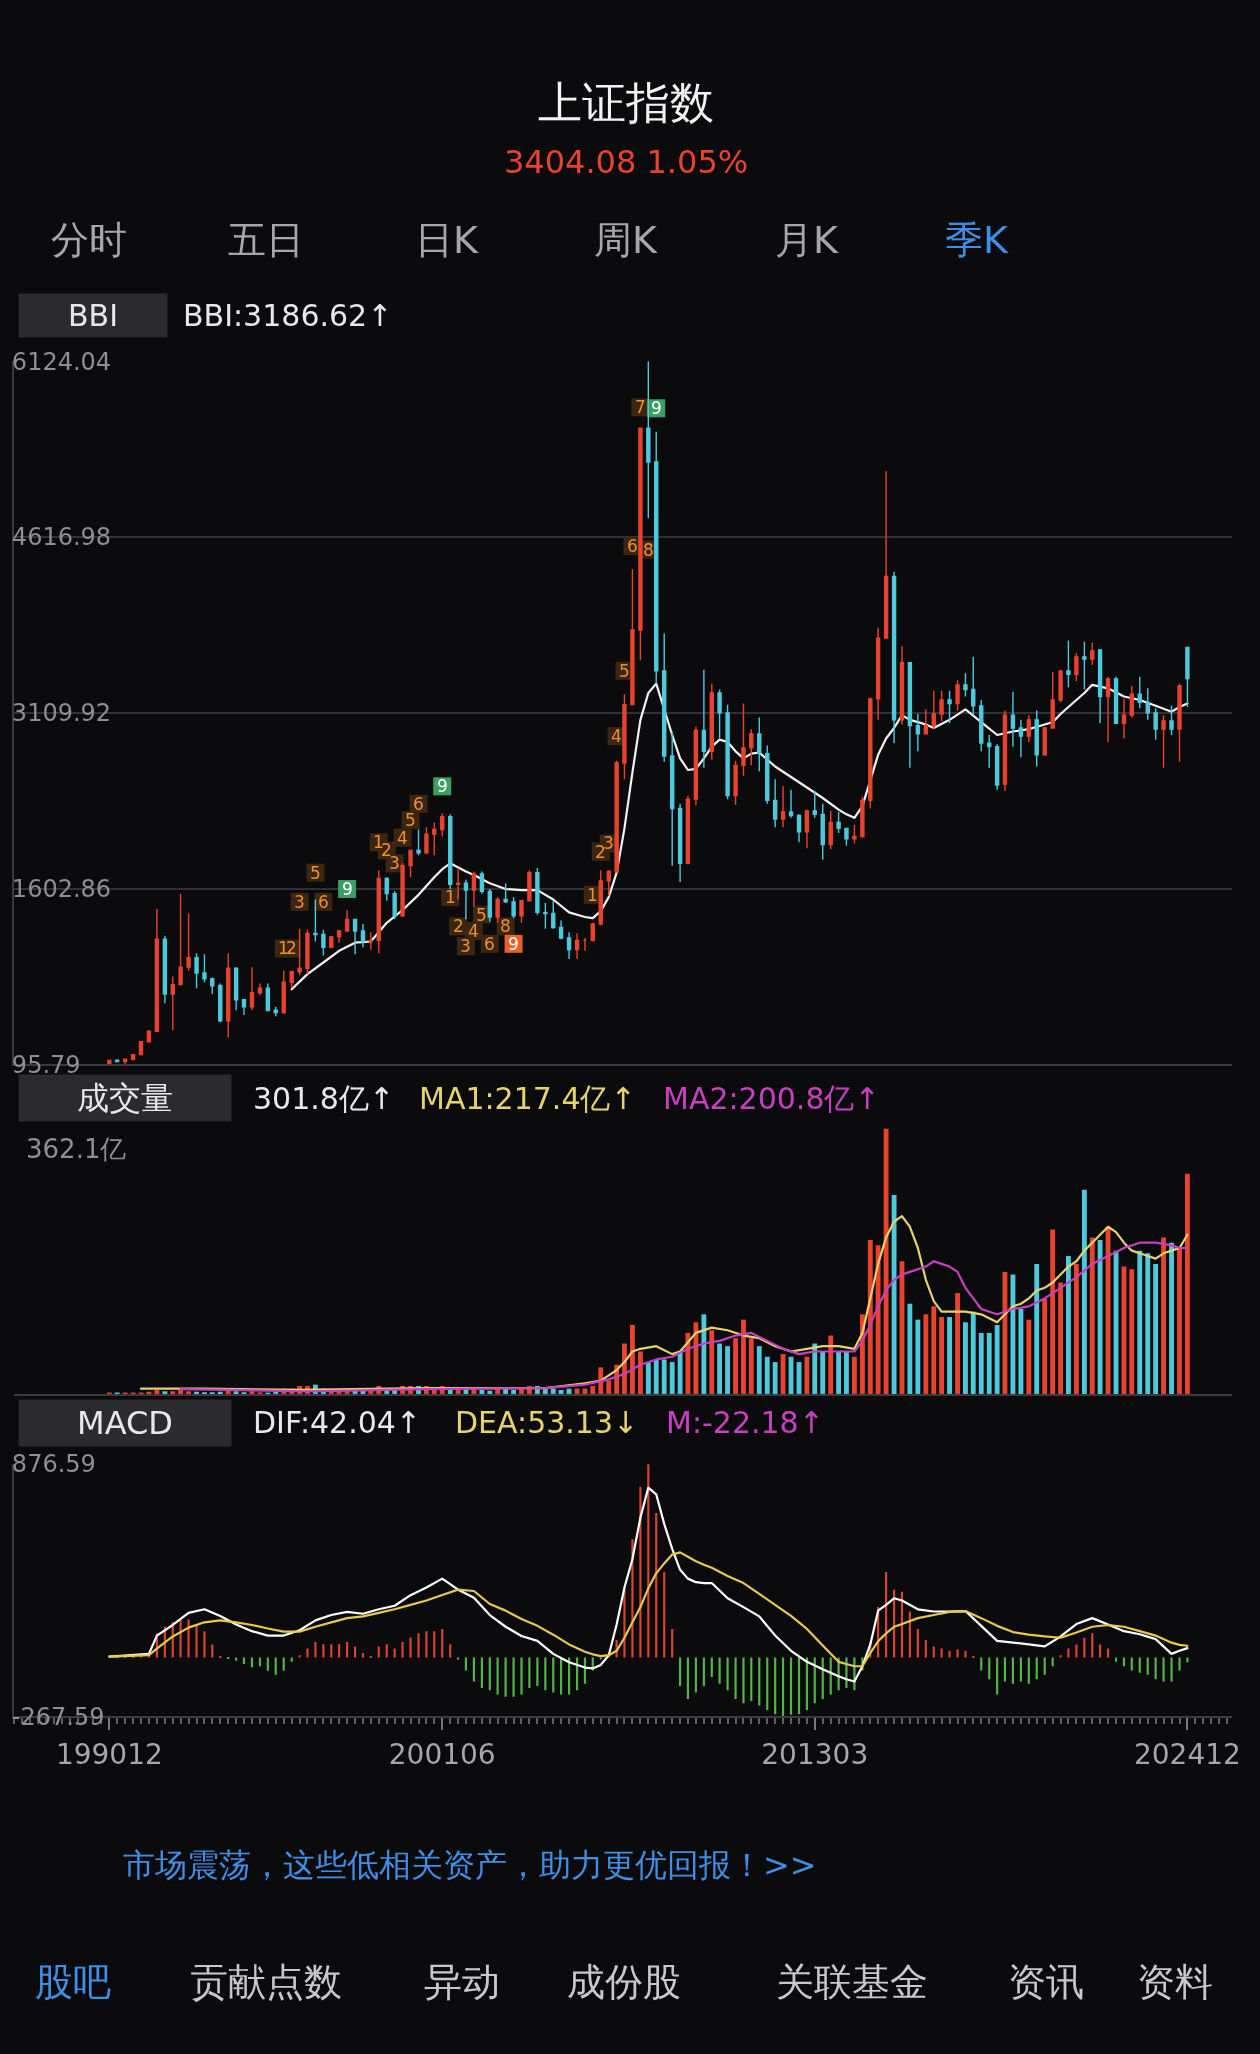 The image size is (1260, 2054). I want to click on text: 成交量, so click(125, 1098).